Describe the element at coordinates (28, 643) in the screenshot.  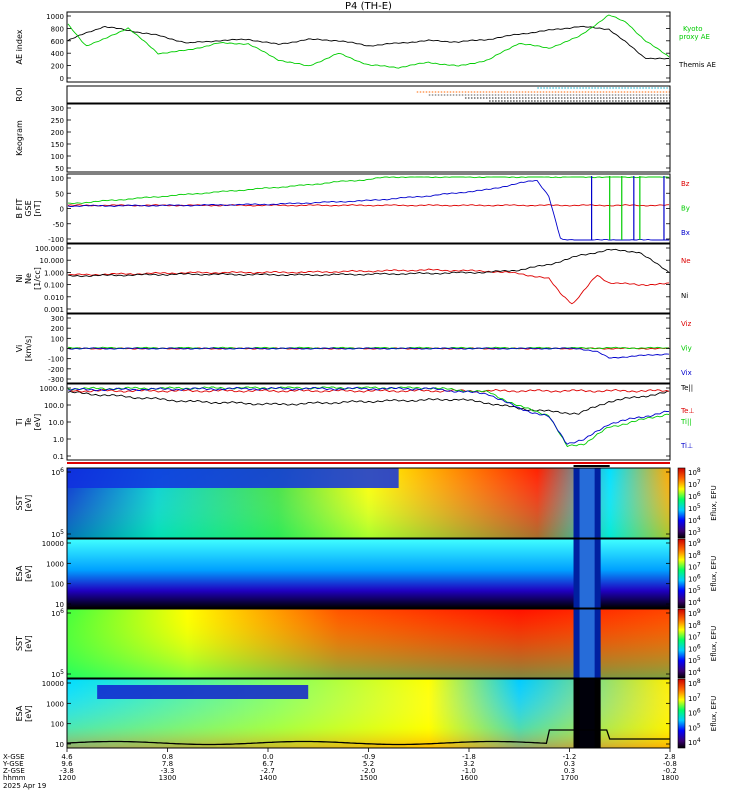
I see `sst_i-ylabel-1: [eV]` at that location.